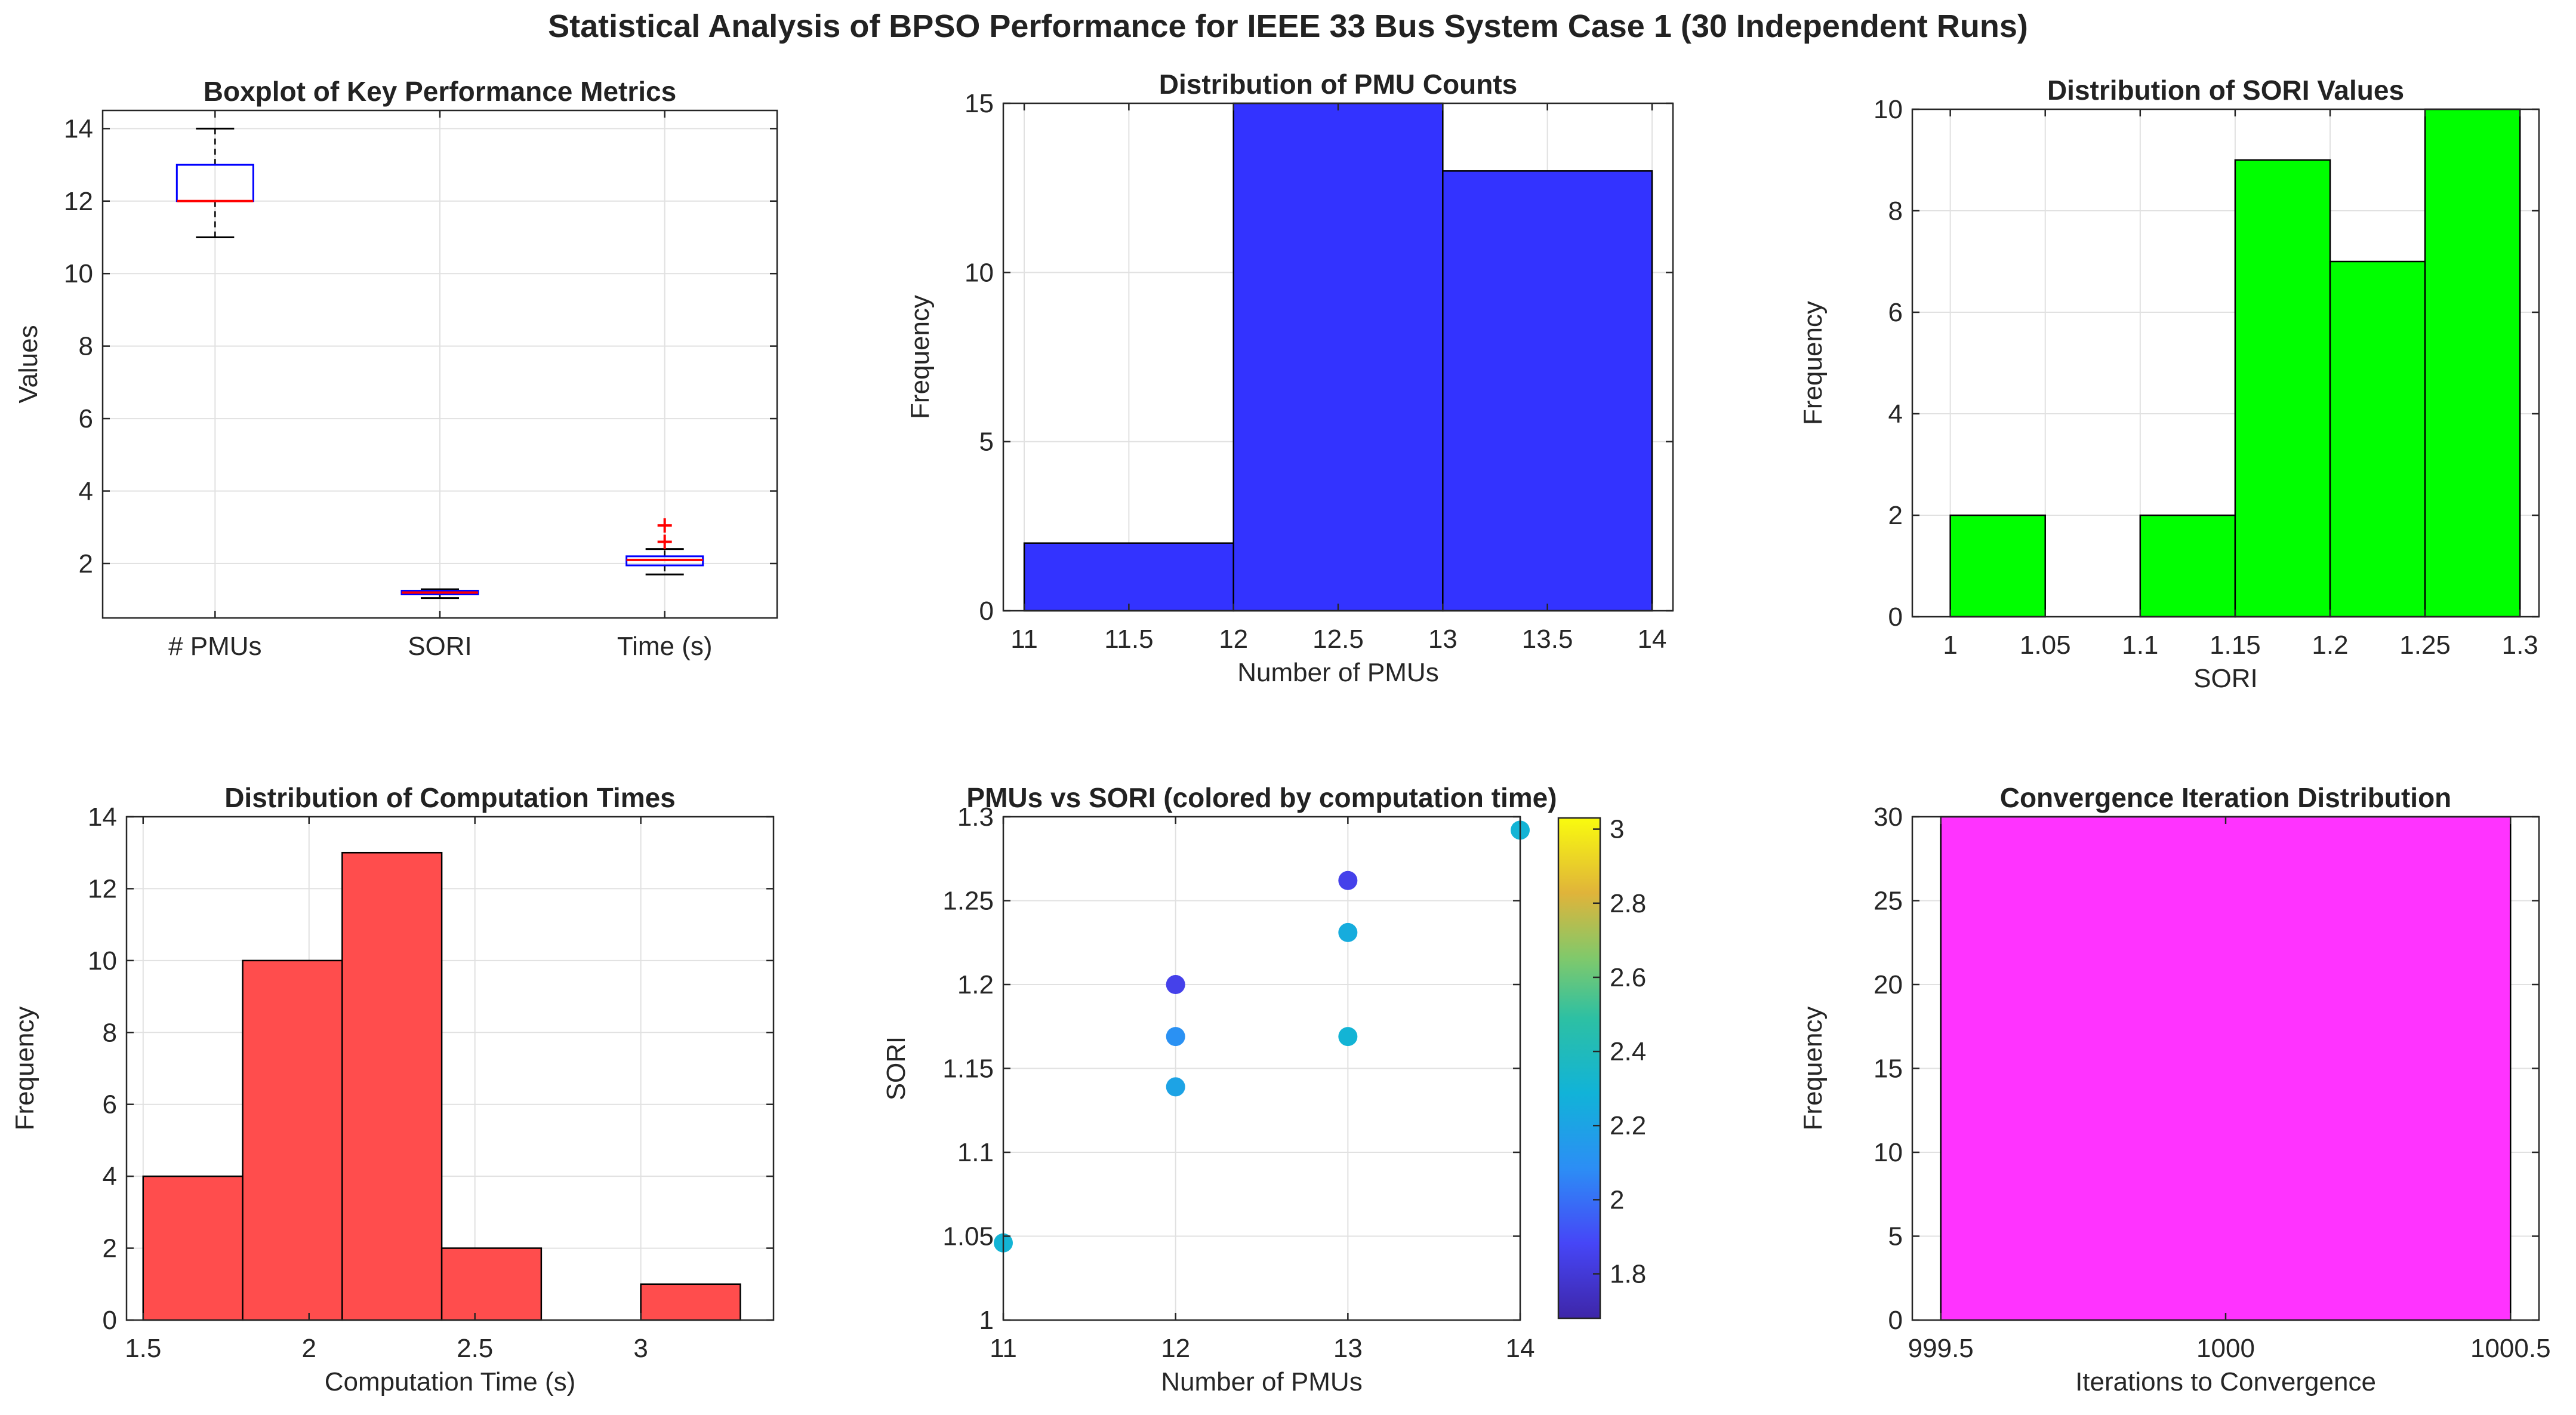 The width and height of the screenshot is (2576, 1415). I want to click on x-tick-label: Time (s), so click(665, 646).